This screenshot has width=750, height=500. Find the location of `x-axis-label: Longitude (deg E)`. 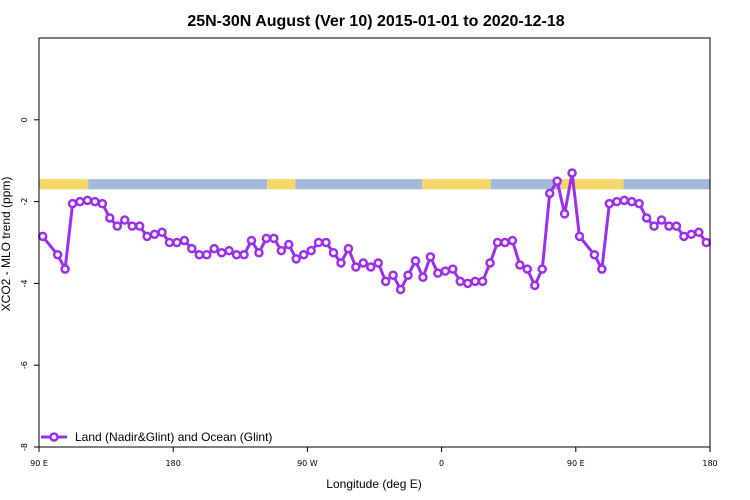

x-axis-label: Longitude (deg E) is located at coordinates (373, 484).